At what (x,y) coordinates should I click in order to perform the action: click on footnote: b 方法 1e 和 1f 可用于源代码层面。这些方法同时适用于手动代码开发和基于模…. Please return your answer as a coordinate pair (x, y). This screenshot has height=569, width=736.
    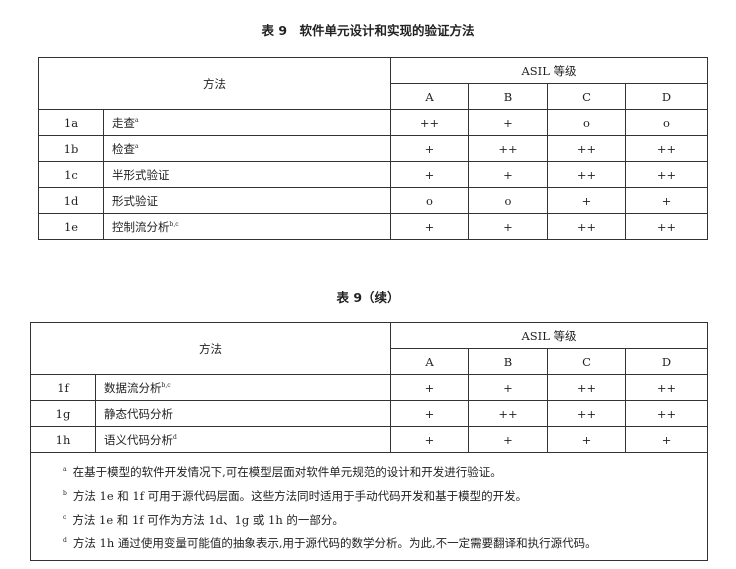
    Looking at the image, I should click on (385, 495).